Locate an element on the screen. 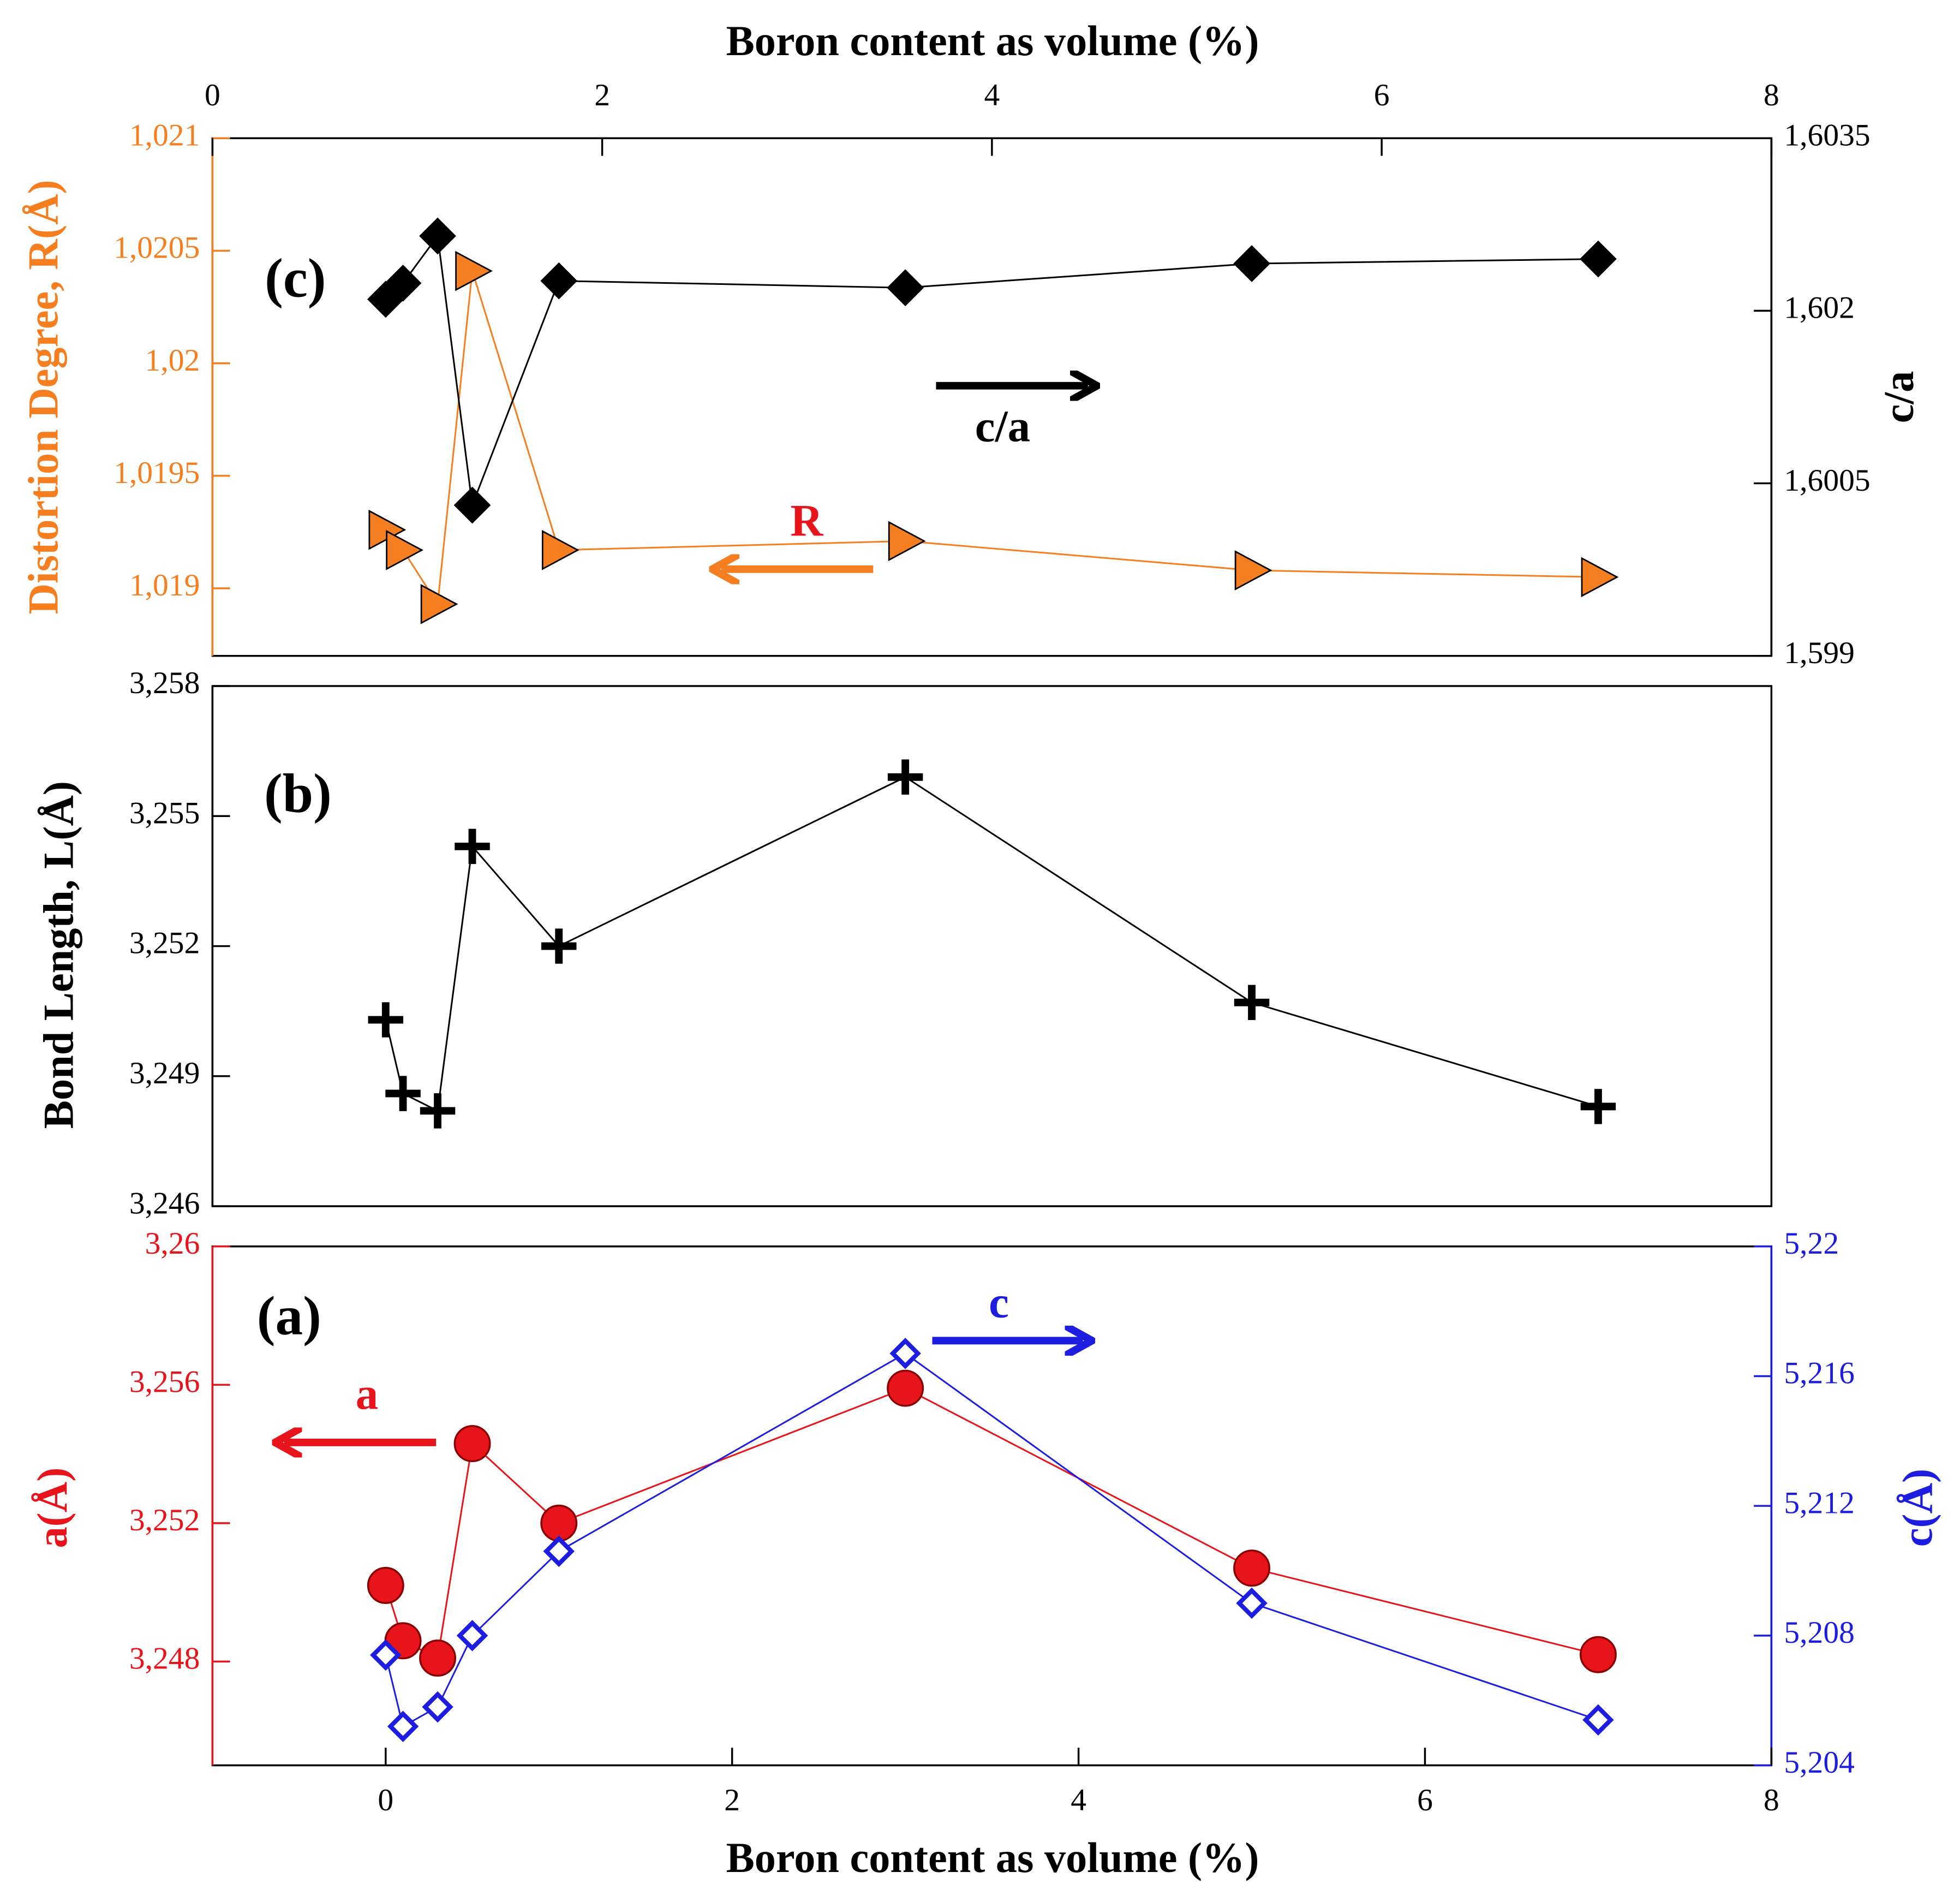 The height and width of the screenshot is (1896, 1960). y2-tick-label: 5,212 is located at coordinates (1819, 1503).